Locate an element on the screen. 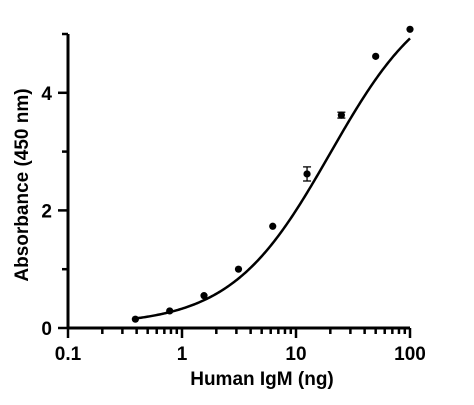  x-tick-label: 0.1 is located at coordinates (68, 354).